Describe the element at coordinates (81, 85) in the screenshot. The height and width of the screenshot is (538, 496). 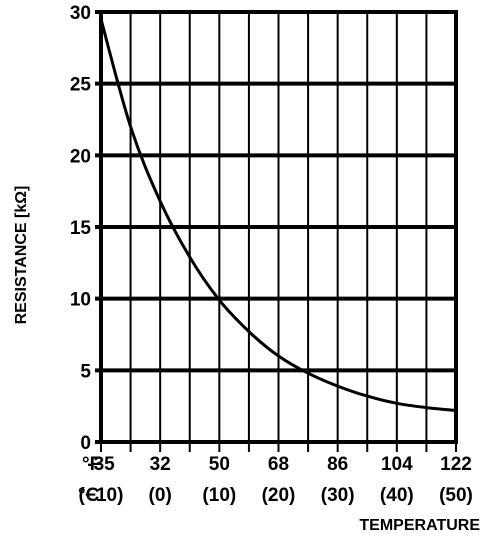
I see `y-tick-label: 25` at that location.